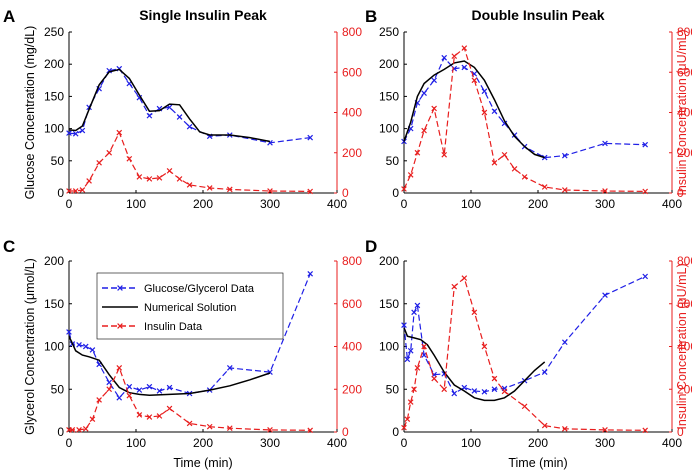 The width and height of the screenshot is (692, 475). I want to click on y-tick-label: 100, so click(389, 129).